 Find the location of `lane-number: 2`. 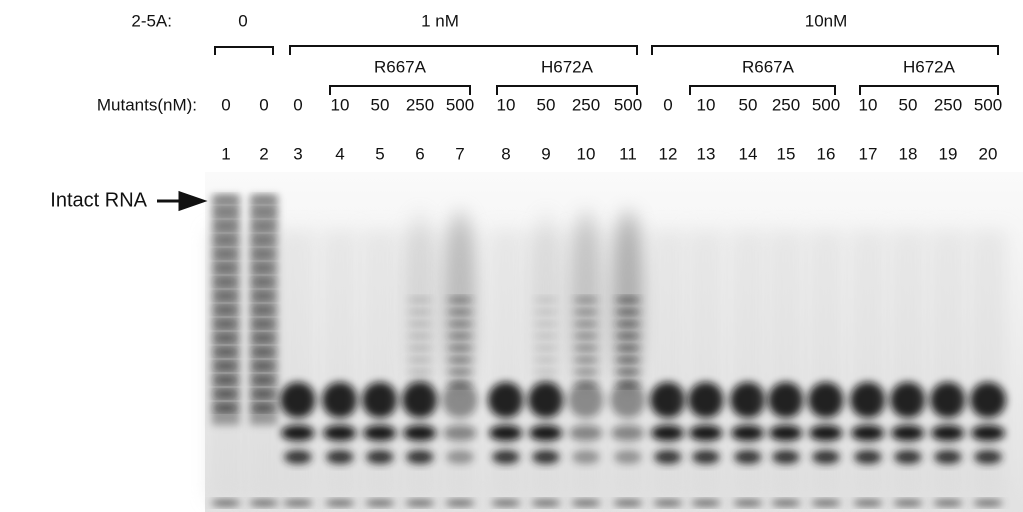

lane-number: 2 is located at coordinates (263, 153).